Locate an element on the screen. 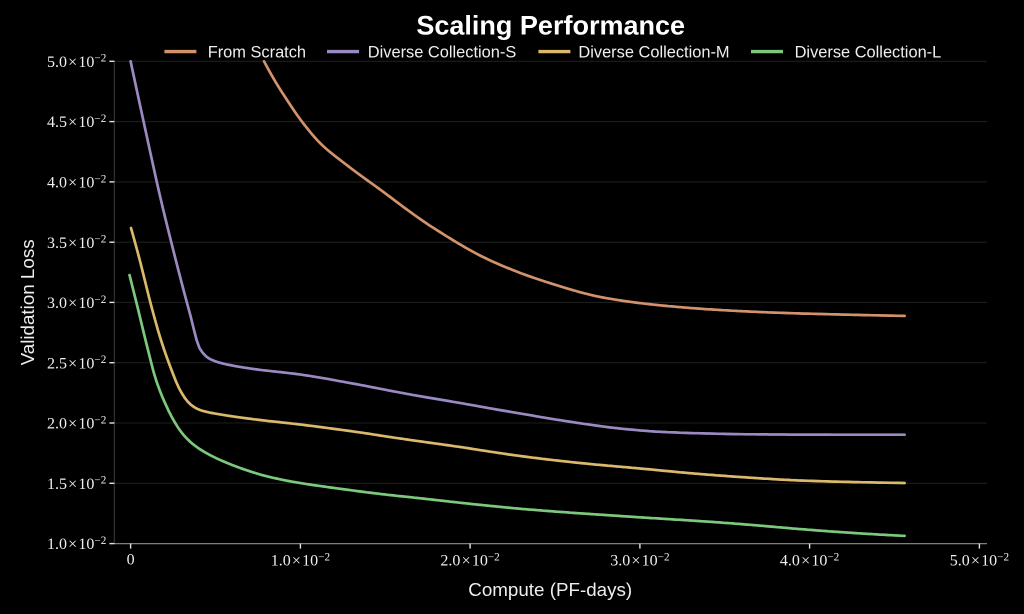 This screenshot has width=1024, height=614. svg-text: Validation Loss is located at coordinates (27, 302).